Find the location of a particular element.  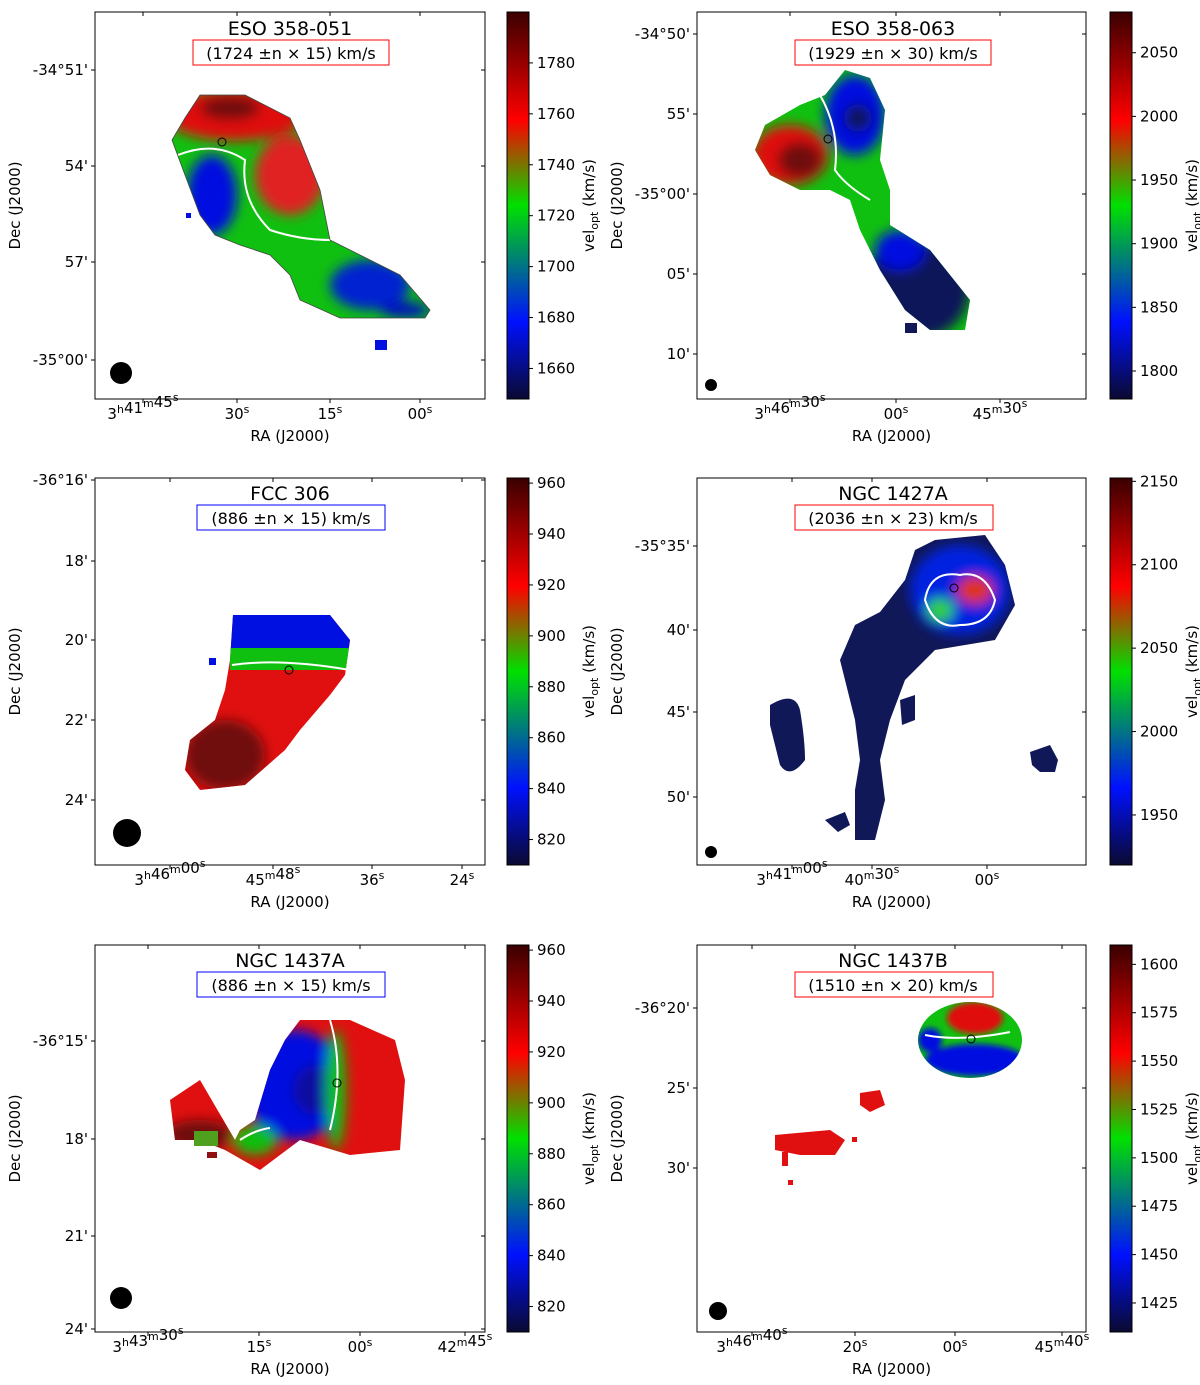

panel-eso-358-063: ESO 358-063 (1929 ±n × 30) km/s is located at coordinates (891, 205).